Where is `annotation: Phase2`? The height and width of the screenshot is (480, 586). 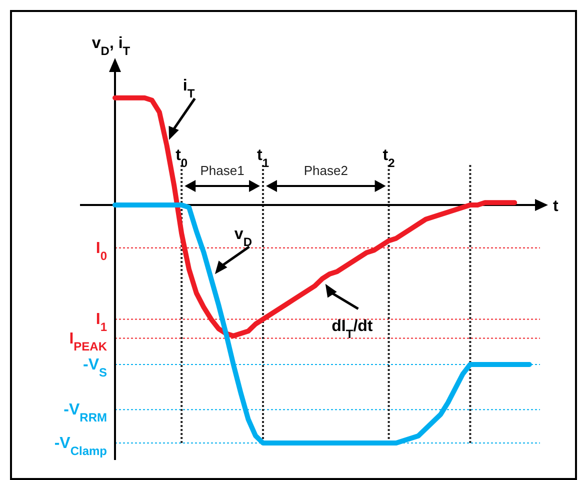 annotation: Phase2 is located at coordinates (326, 170).